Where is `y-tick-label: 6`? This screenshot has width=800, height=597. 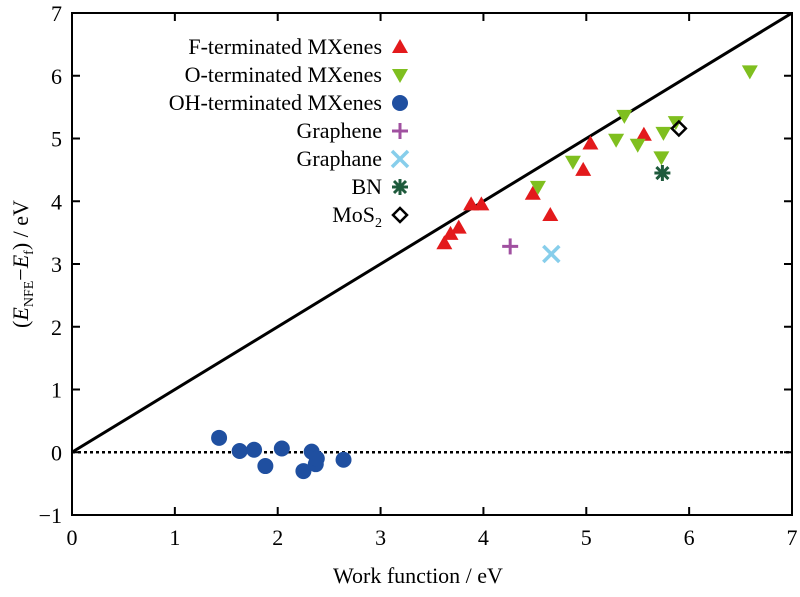
y-tick-label: 6 is located at coordinates (56, 76).